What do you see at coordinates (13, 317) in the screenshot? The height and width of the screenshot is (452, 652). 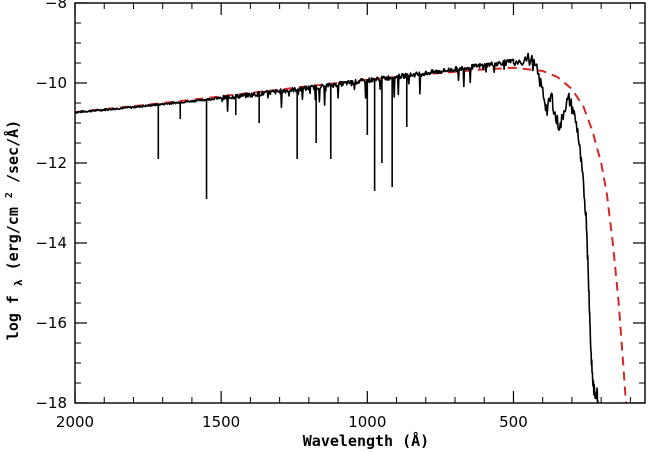 I see `y-axis-label-prefix: log f` at bounding box center [13, 317].